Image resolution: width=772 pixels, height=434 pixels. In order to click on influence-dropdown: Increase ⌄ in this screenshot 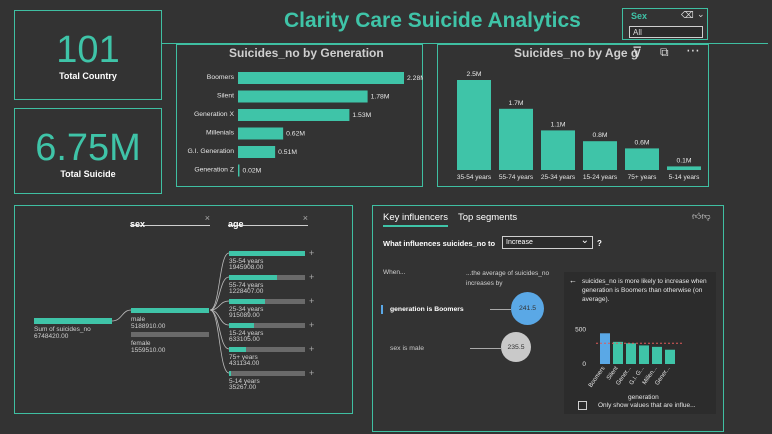, I will do `click(547, 242)`.